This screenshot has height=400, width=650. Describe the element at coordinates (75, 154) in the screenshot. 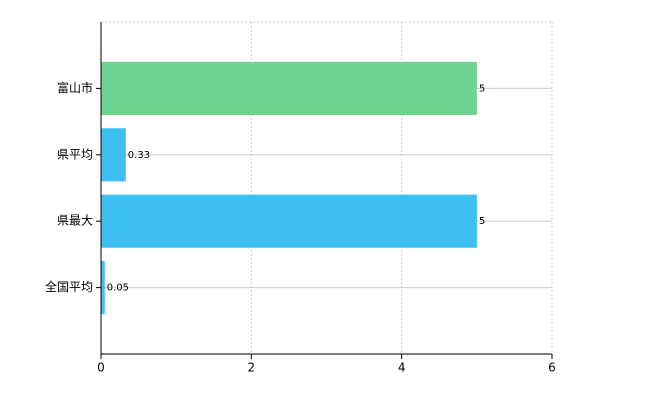

I see `y-tick-label: 県平均` at that location.